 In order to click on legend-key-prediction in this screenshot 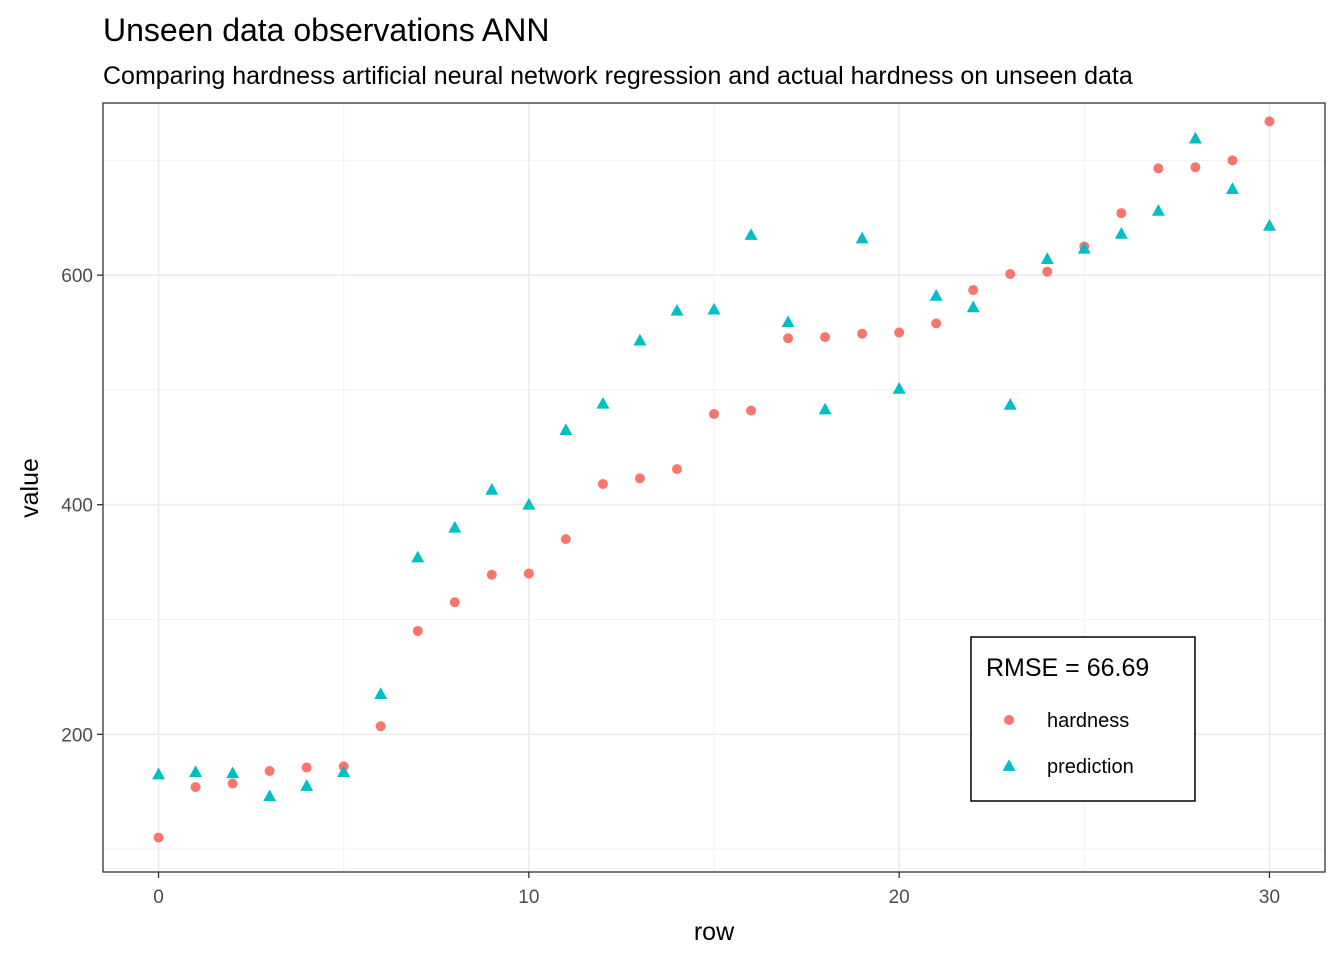, I will do `click(1009, 765)`.